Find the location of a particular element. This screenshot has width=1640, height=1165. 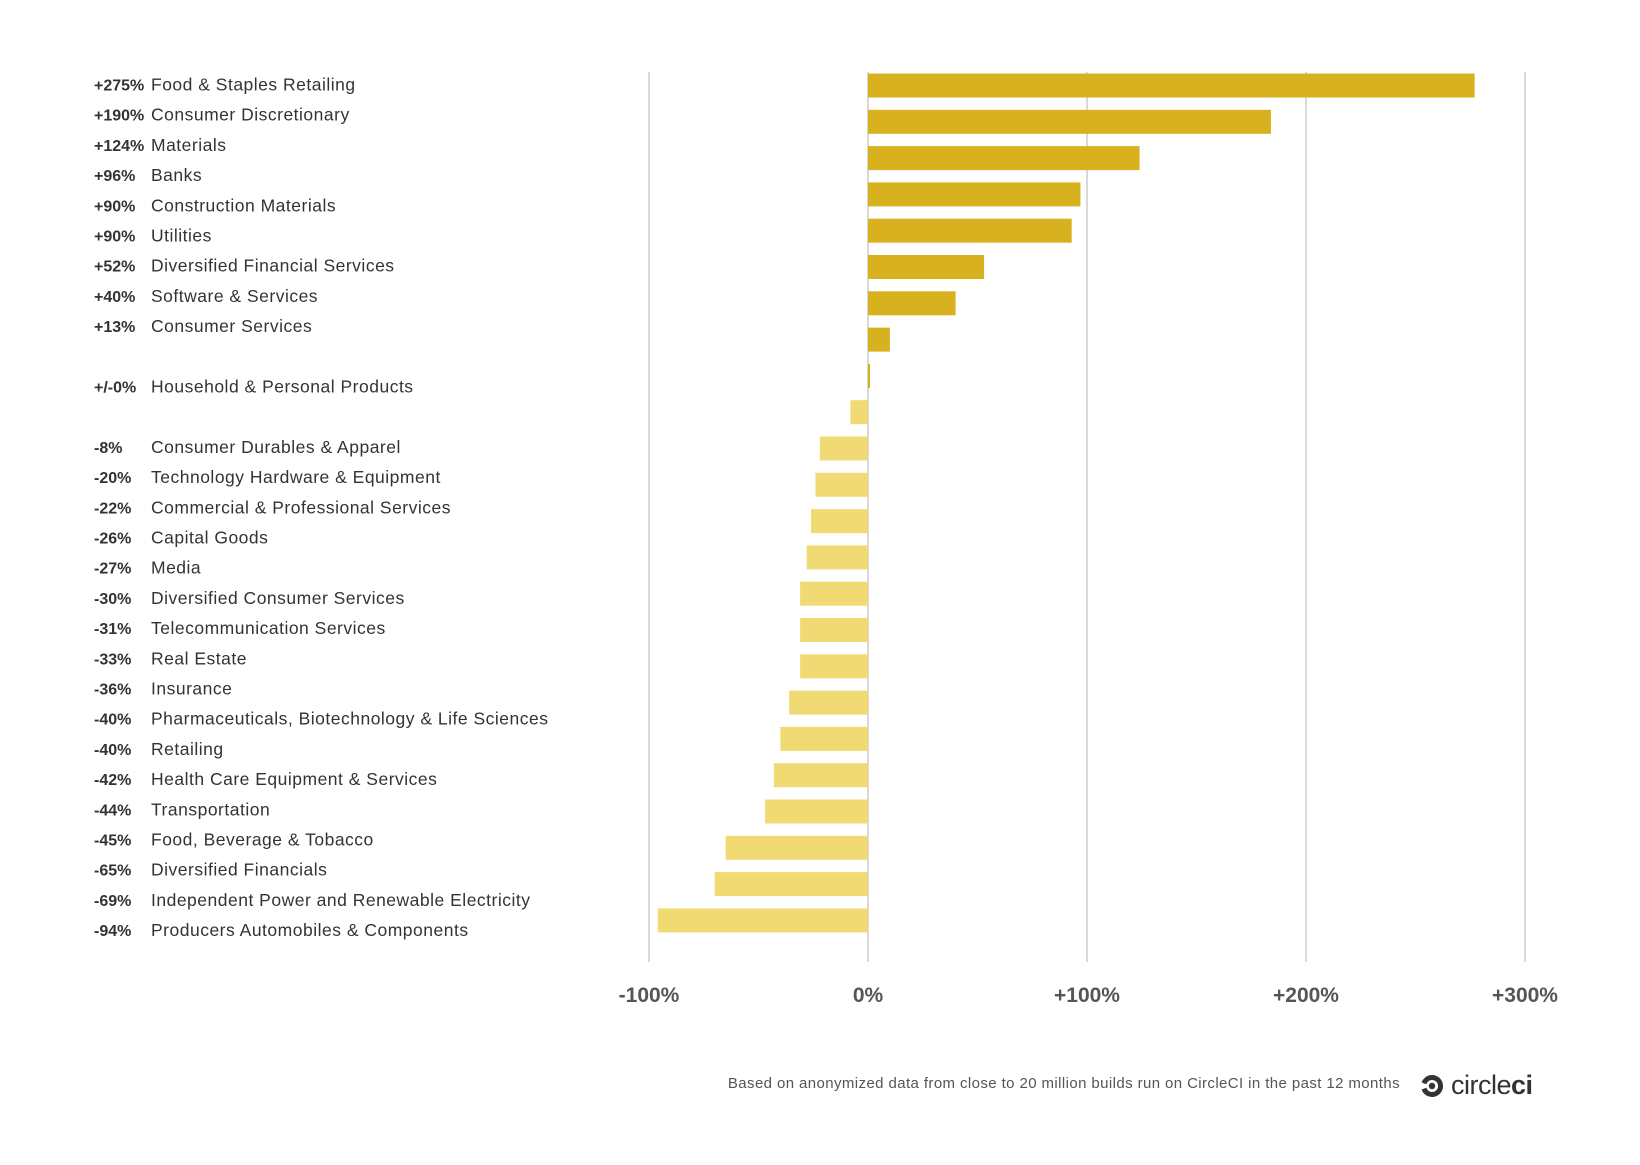

tick-label: +200% is located at coordinates (1306, 995).